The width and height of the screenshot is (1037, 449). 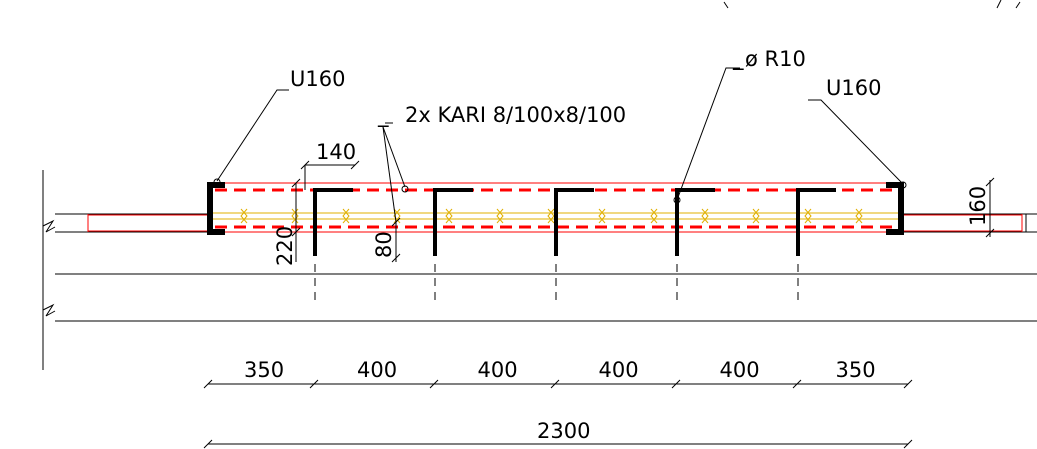 What do you see at coordinates (853, 88) in the screenshot?
I see `right-channel-label: U160` at bounding box center [853, 88].